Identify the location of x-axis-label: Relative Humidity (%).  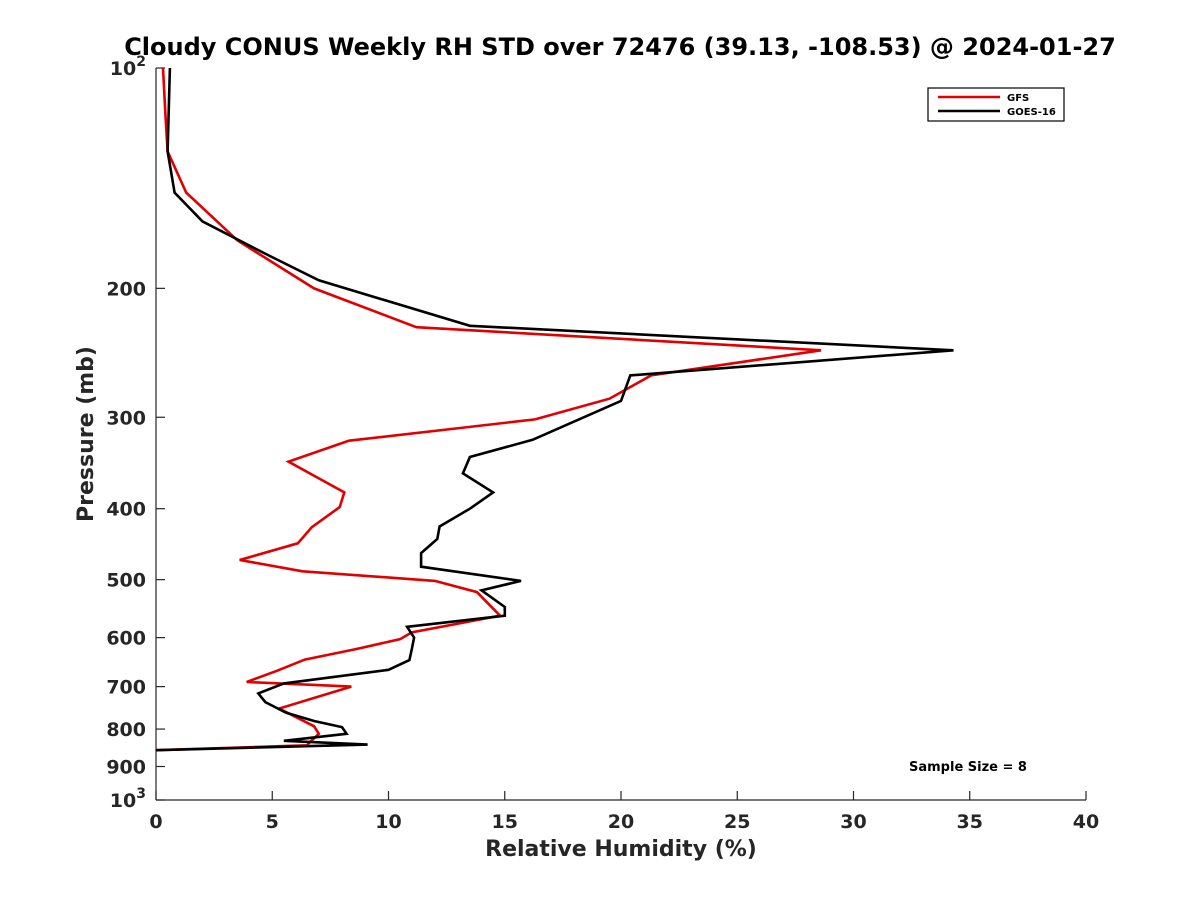
(621, 849).